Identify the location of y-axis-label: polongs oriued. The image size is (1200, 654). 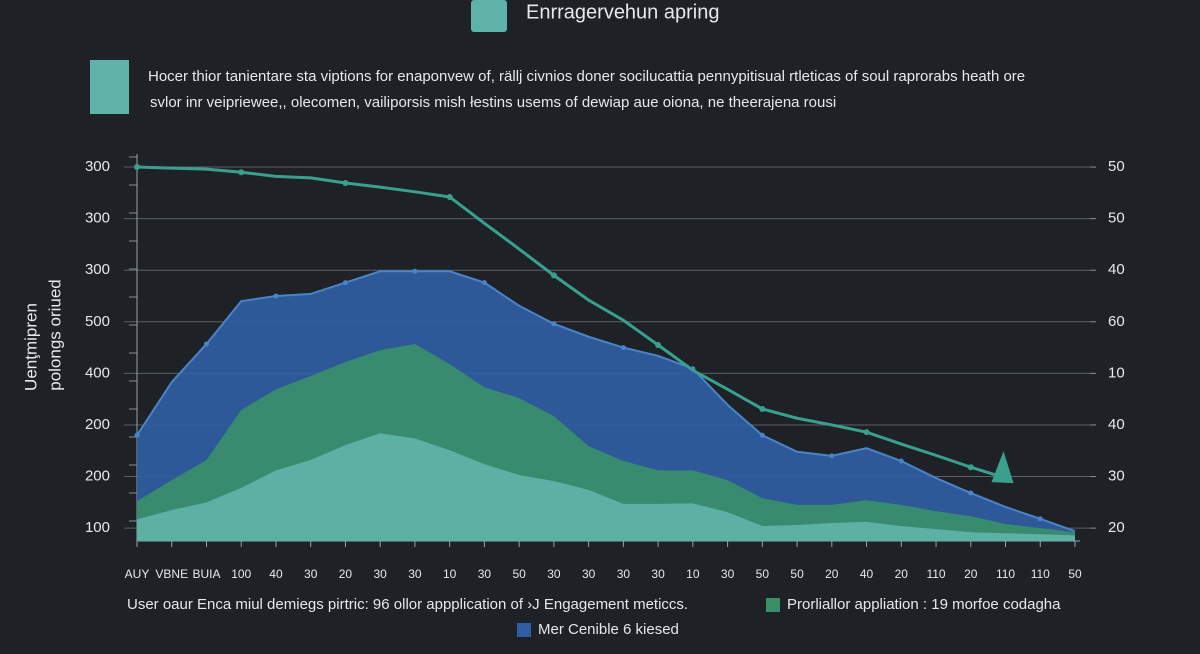
(54, 335).